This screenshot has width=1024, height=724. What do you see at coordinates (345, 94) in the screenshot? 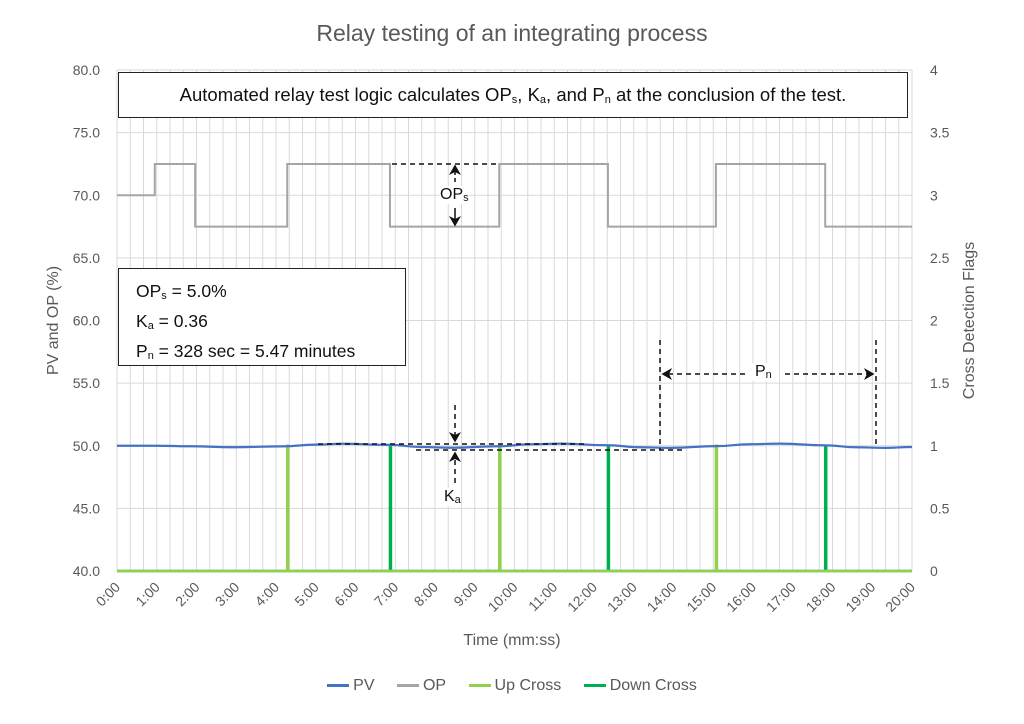
I see `note-text: Automated relay test logic calculates OP` at bounding box center [345, 94].